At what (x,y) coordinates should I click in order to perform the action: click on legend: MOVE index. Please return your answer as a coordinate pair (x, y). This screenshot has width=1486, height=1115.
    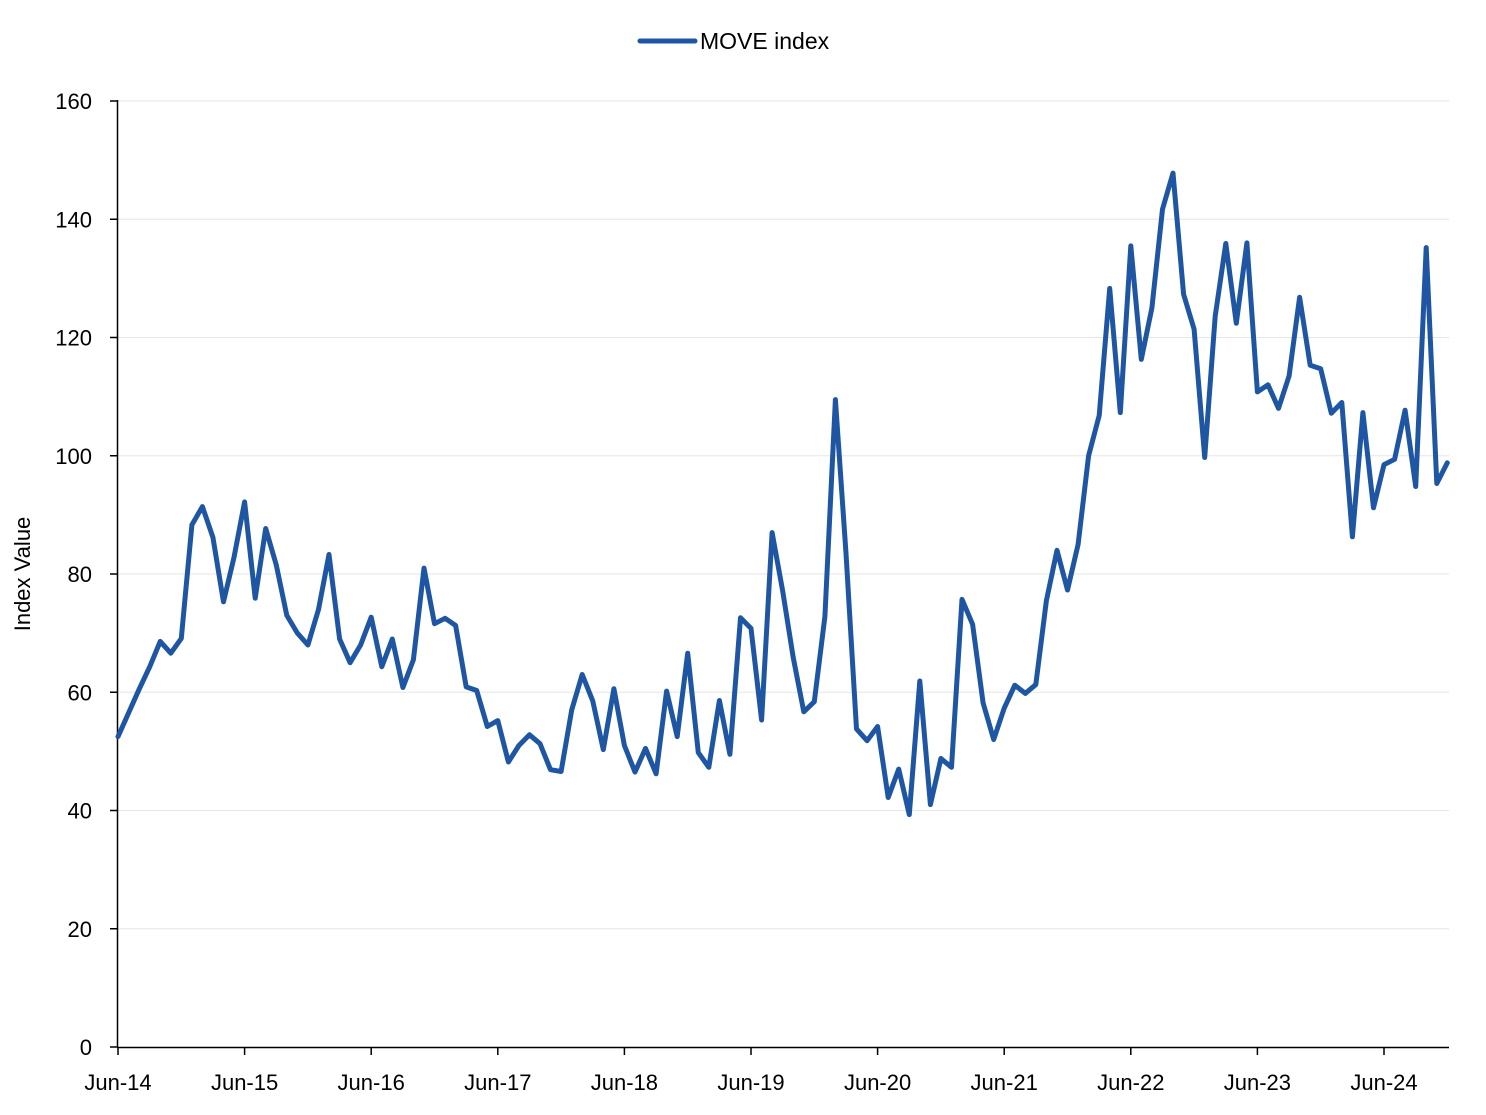
    Looking at the image, I should click on (733, 41).